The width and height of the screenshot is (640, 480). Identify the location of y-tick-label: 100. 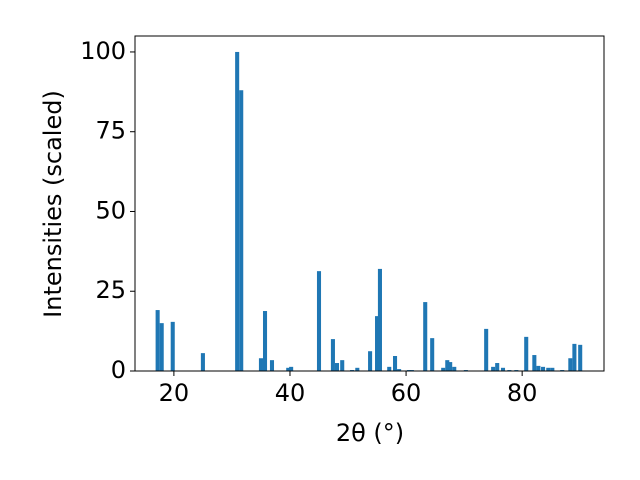
(103, 51).